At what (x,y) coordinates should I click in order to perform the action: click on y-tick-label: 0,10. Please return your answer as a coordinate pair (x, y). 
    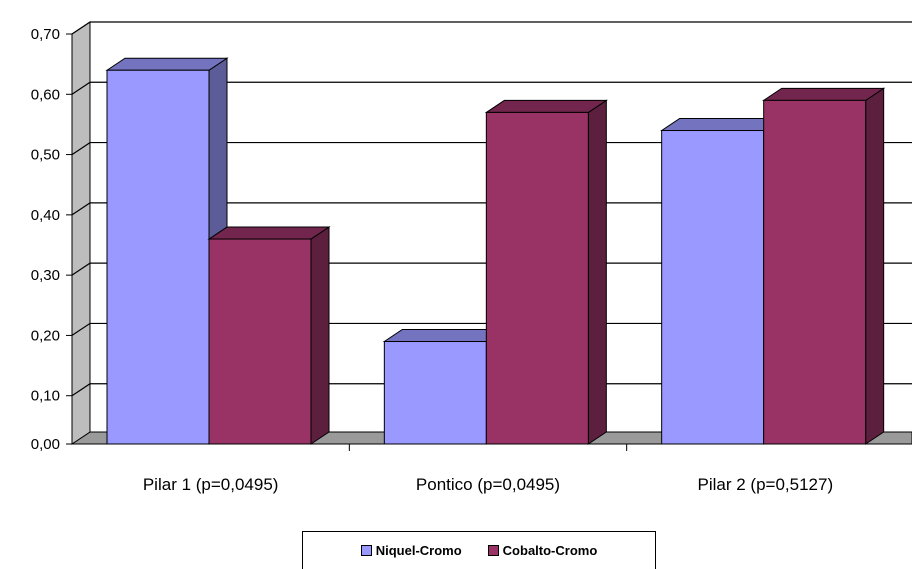
    Looking at the image, I should click on (45, 396).